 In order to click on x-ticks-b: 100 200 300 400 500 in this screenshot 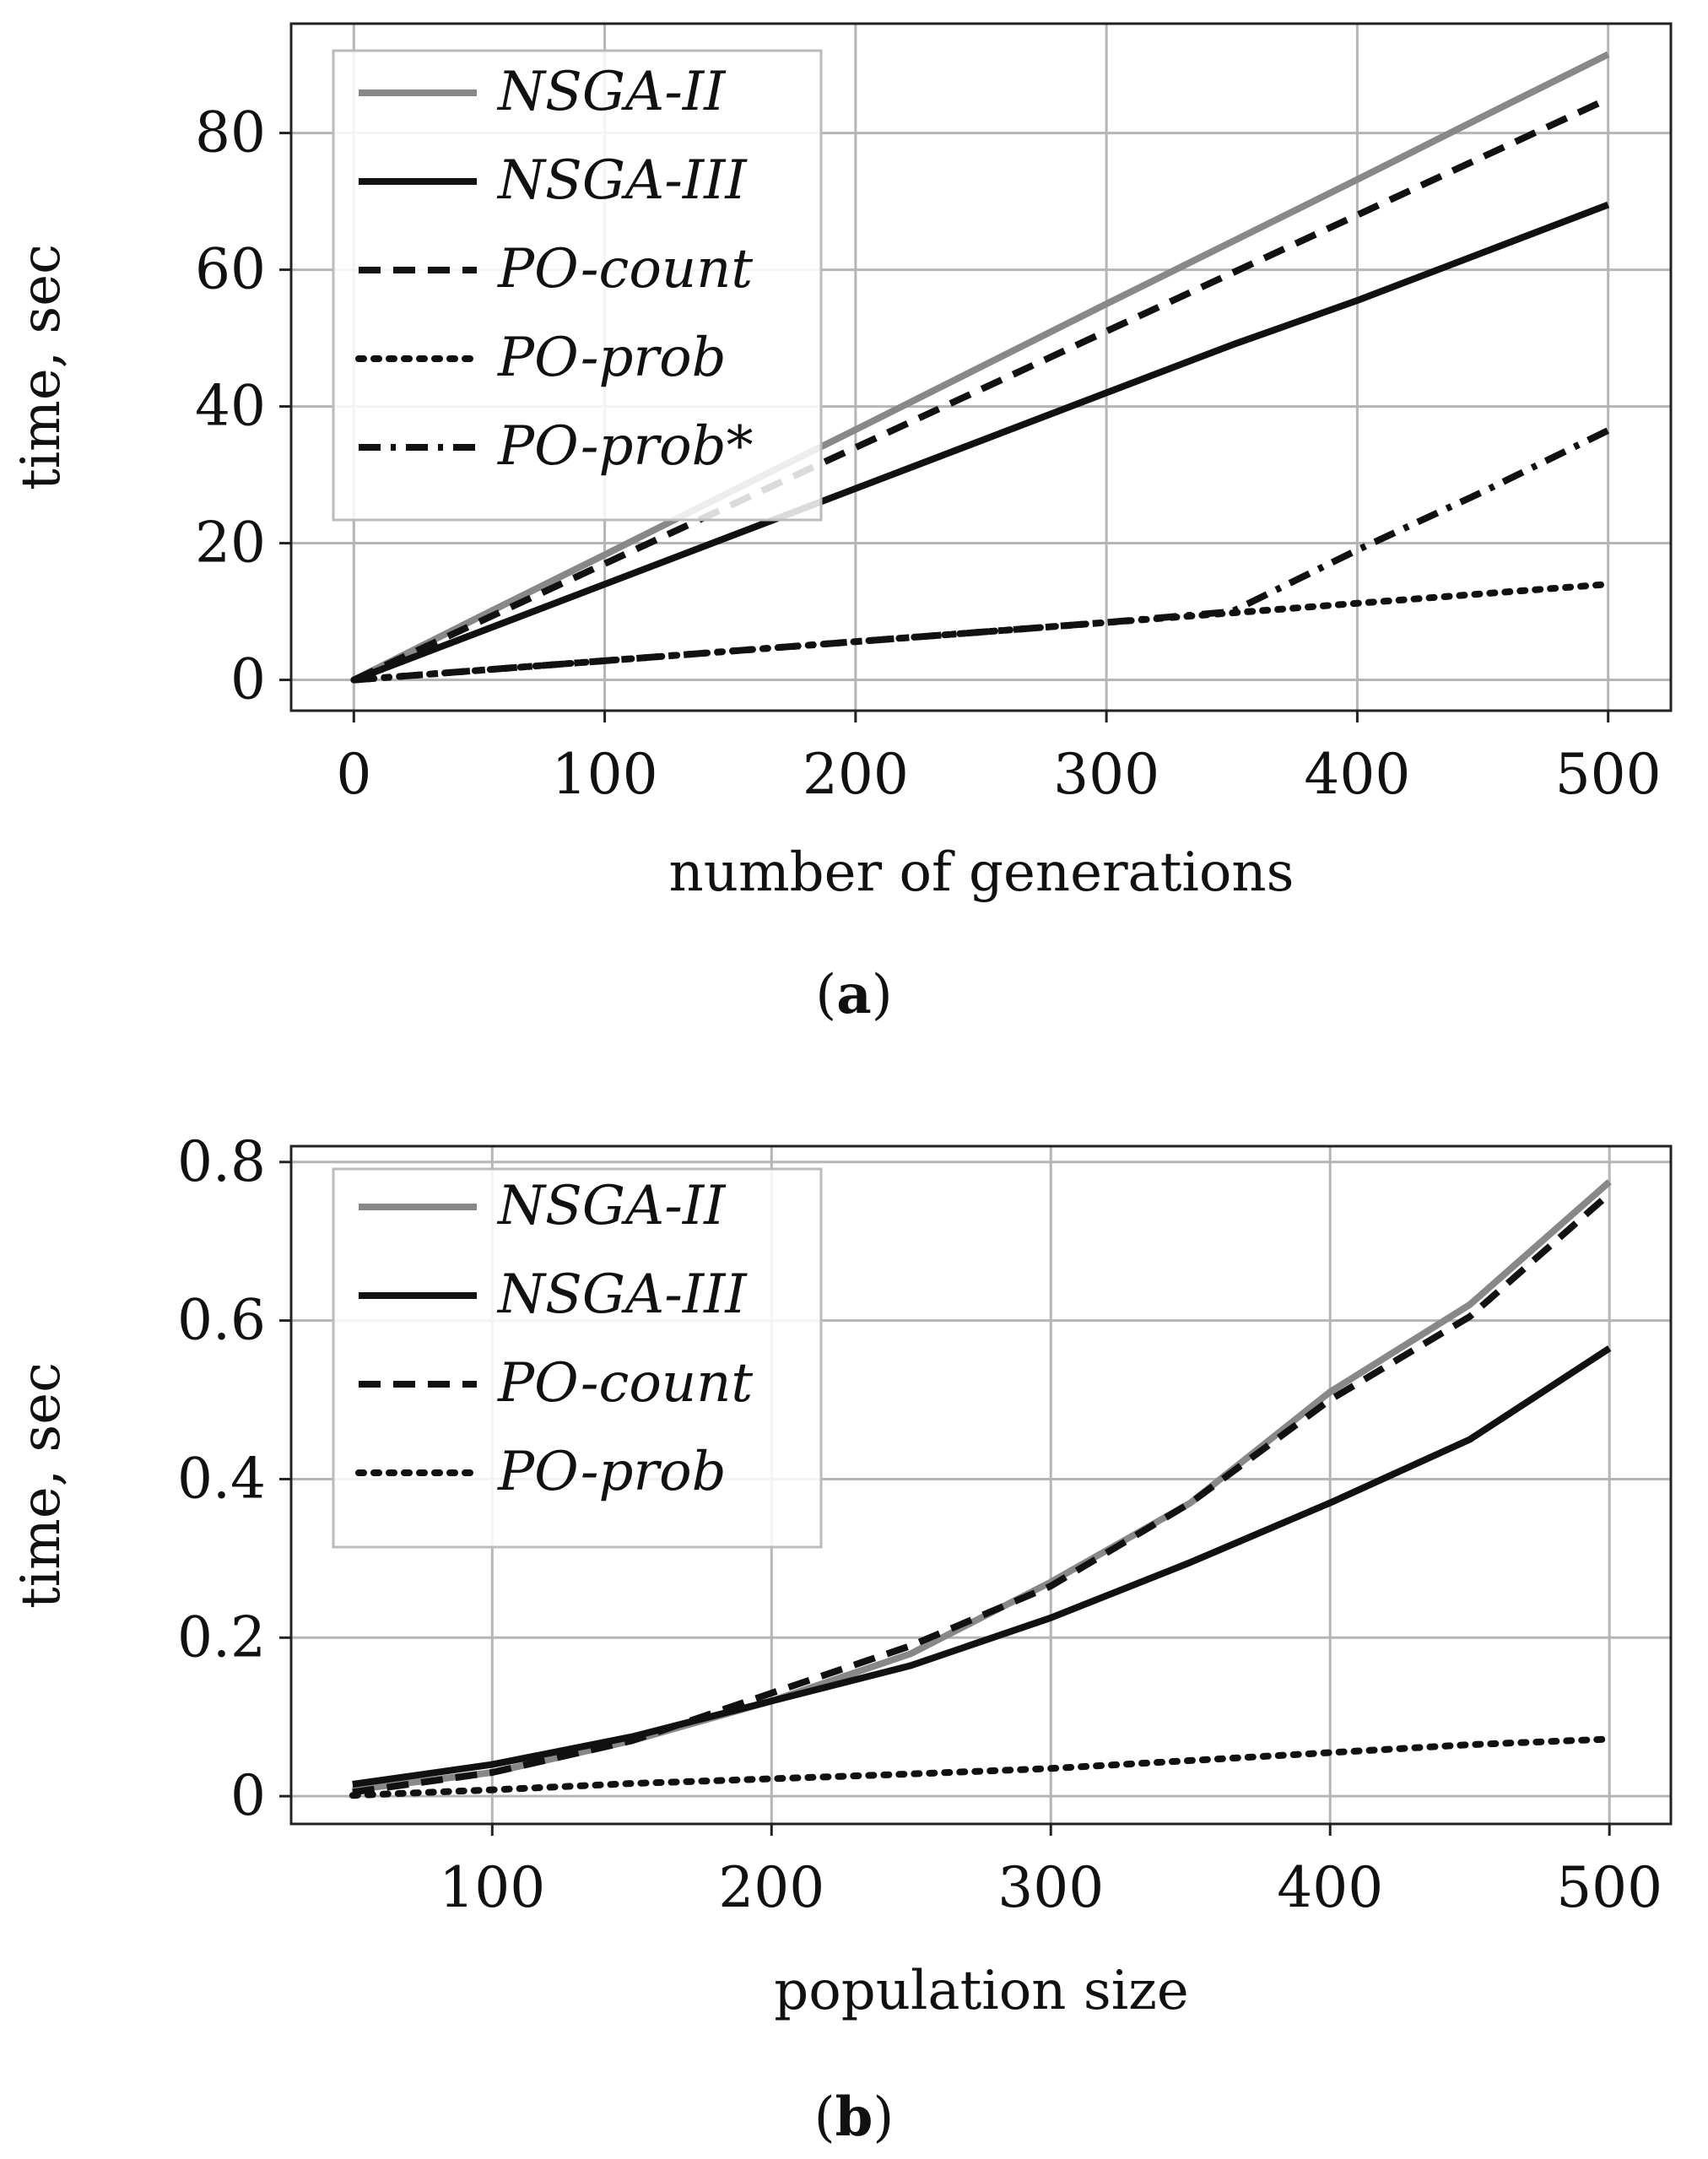, I will do `click(1050, 1872)`.